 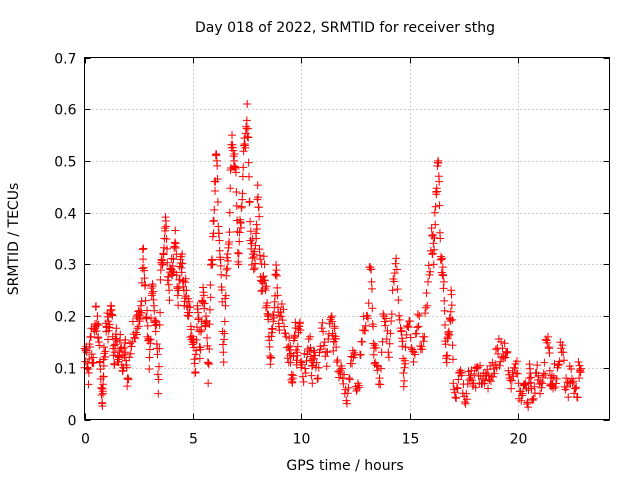 I want to click on y-tick-label: 0.4, so click(x=65, y=215).